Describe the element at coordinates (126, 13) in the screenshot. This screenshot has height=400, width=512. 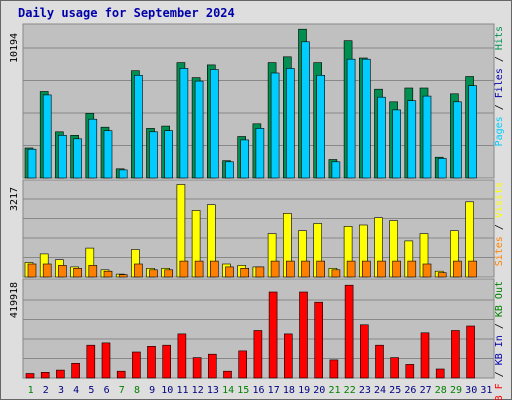
I see `chart-title: Daily usage for September 2024` at that location.